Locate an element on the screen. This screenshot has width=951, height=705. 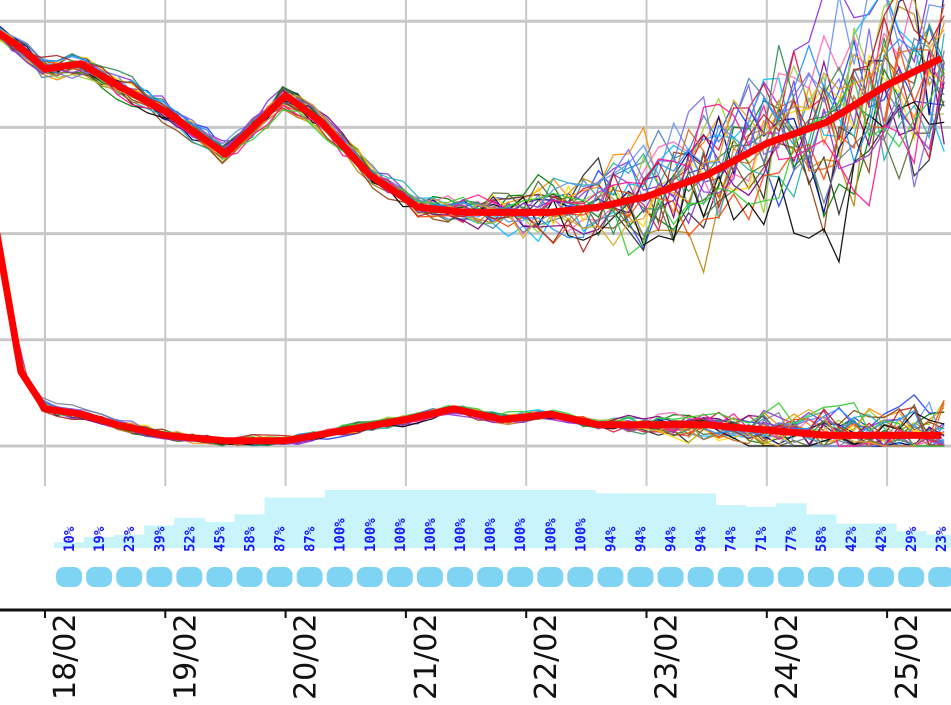
probability-label: 45% is located at coordinates (220, 539).